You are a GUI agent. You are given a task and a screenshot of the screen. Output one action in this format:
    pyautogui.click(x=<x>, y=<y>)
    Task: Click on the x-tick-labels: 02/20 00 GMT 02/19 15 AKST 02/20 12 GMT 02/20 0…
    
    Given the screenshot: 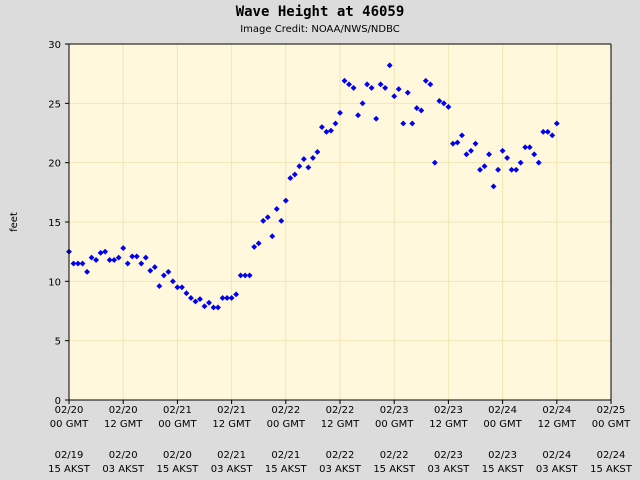 What is the action you would take?
    pyautogui.click(x=340, y=440)
    